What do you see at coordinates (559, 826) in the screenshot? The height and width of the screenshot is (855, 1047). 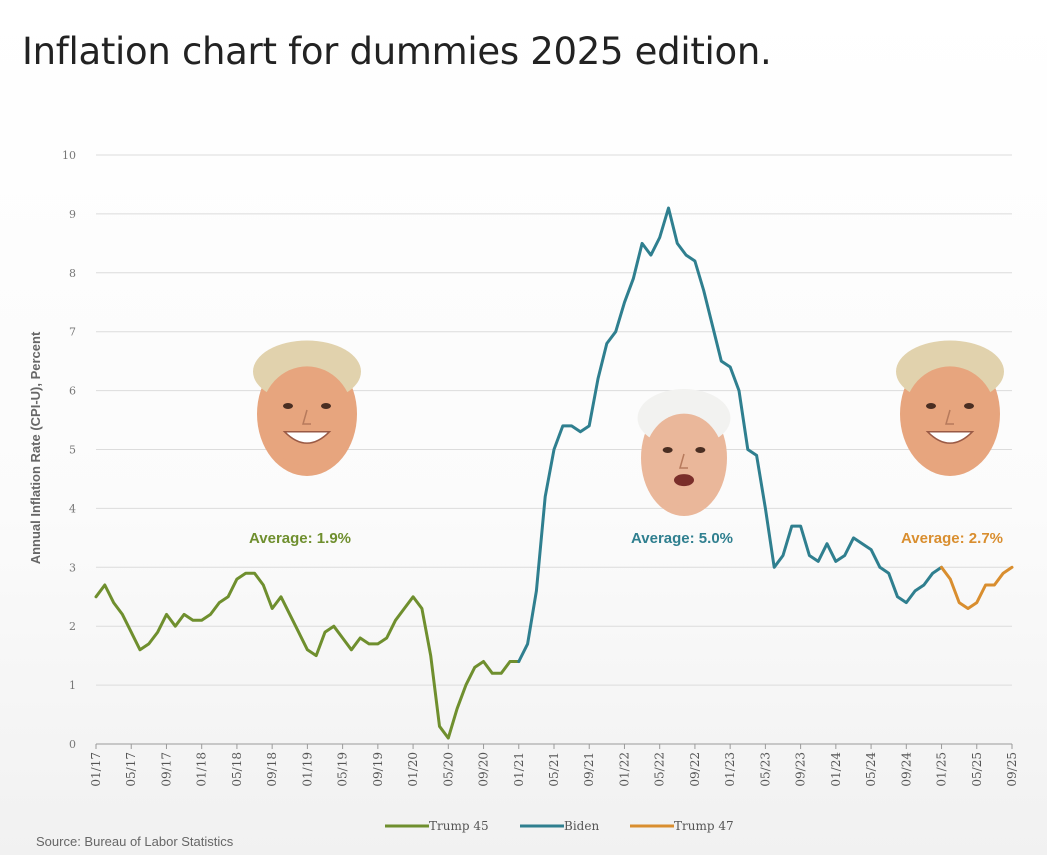 I see `legend: Trump 45 Biden Trump 47` at bounding box center [559, 826].